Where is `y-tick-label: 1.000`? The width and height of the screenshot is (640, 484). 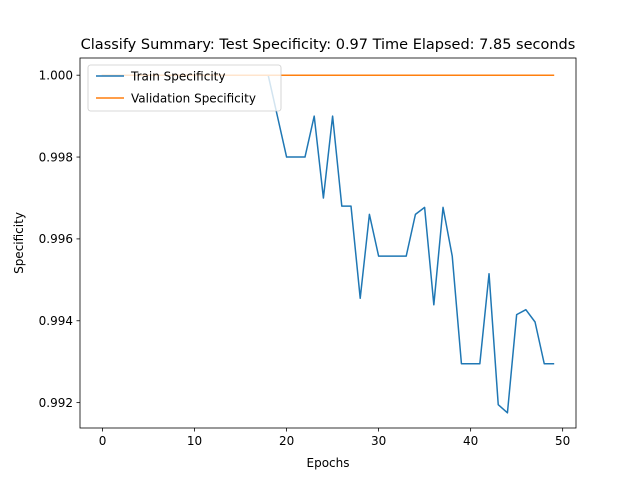
y-tick-label: 1.000 is located at coordinates (56, 75).